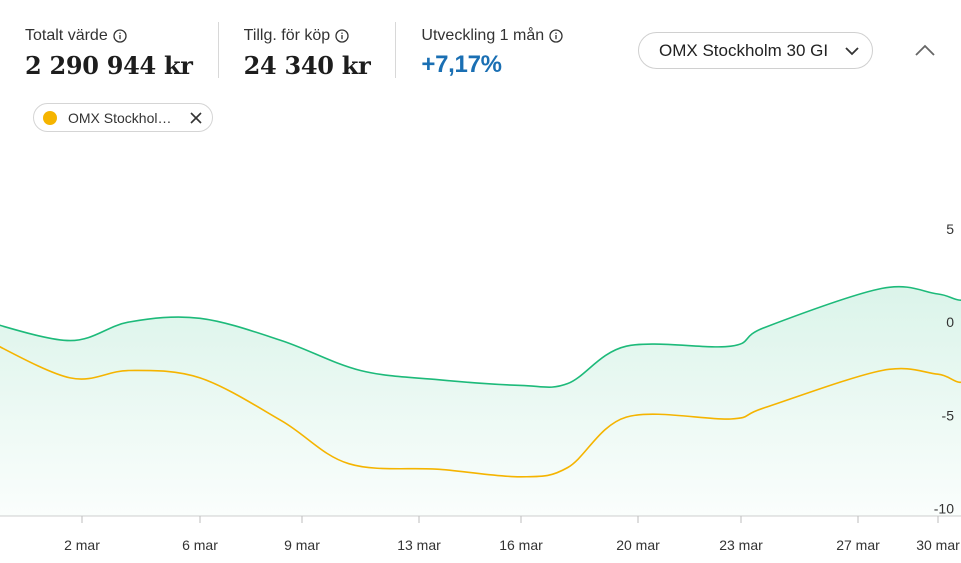 The image size is (961, 563). I want to click on y-tick-label: 0, so click(950, 322).